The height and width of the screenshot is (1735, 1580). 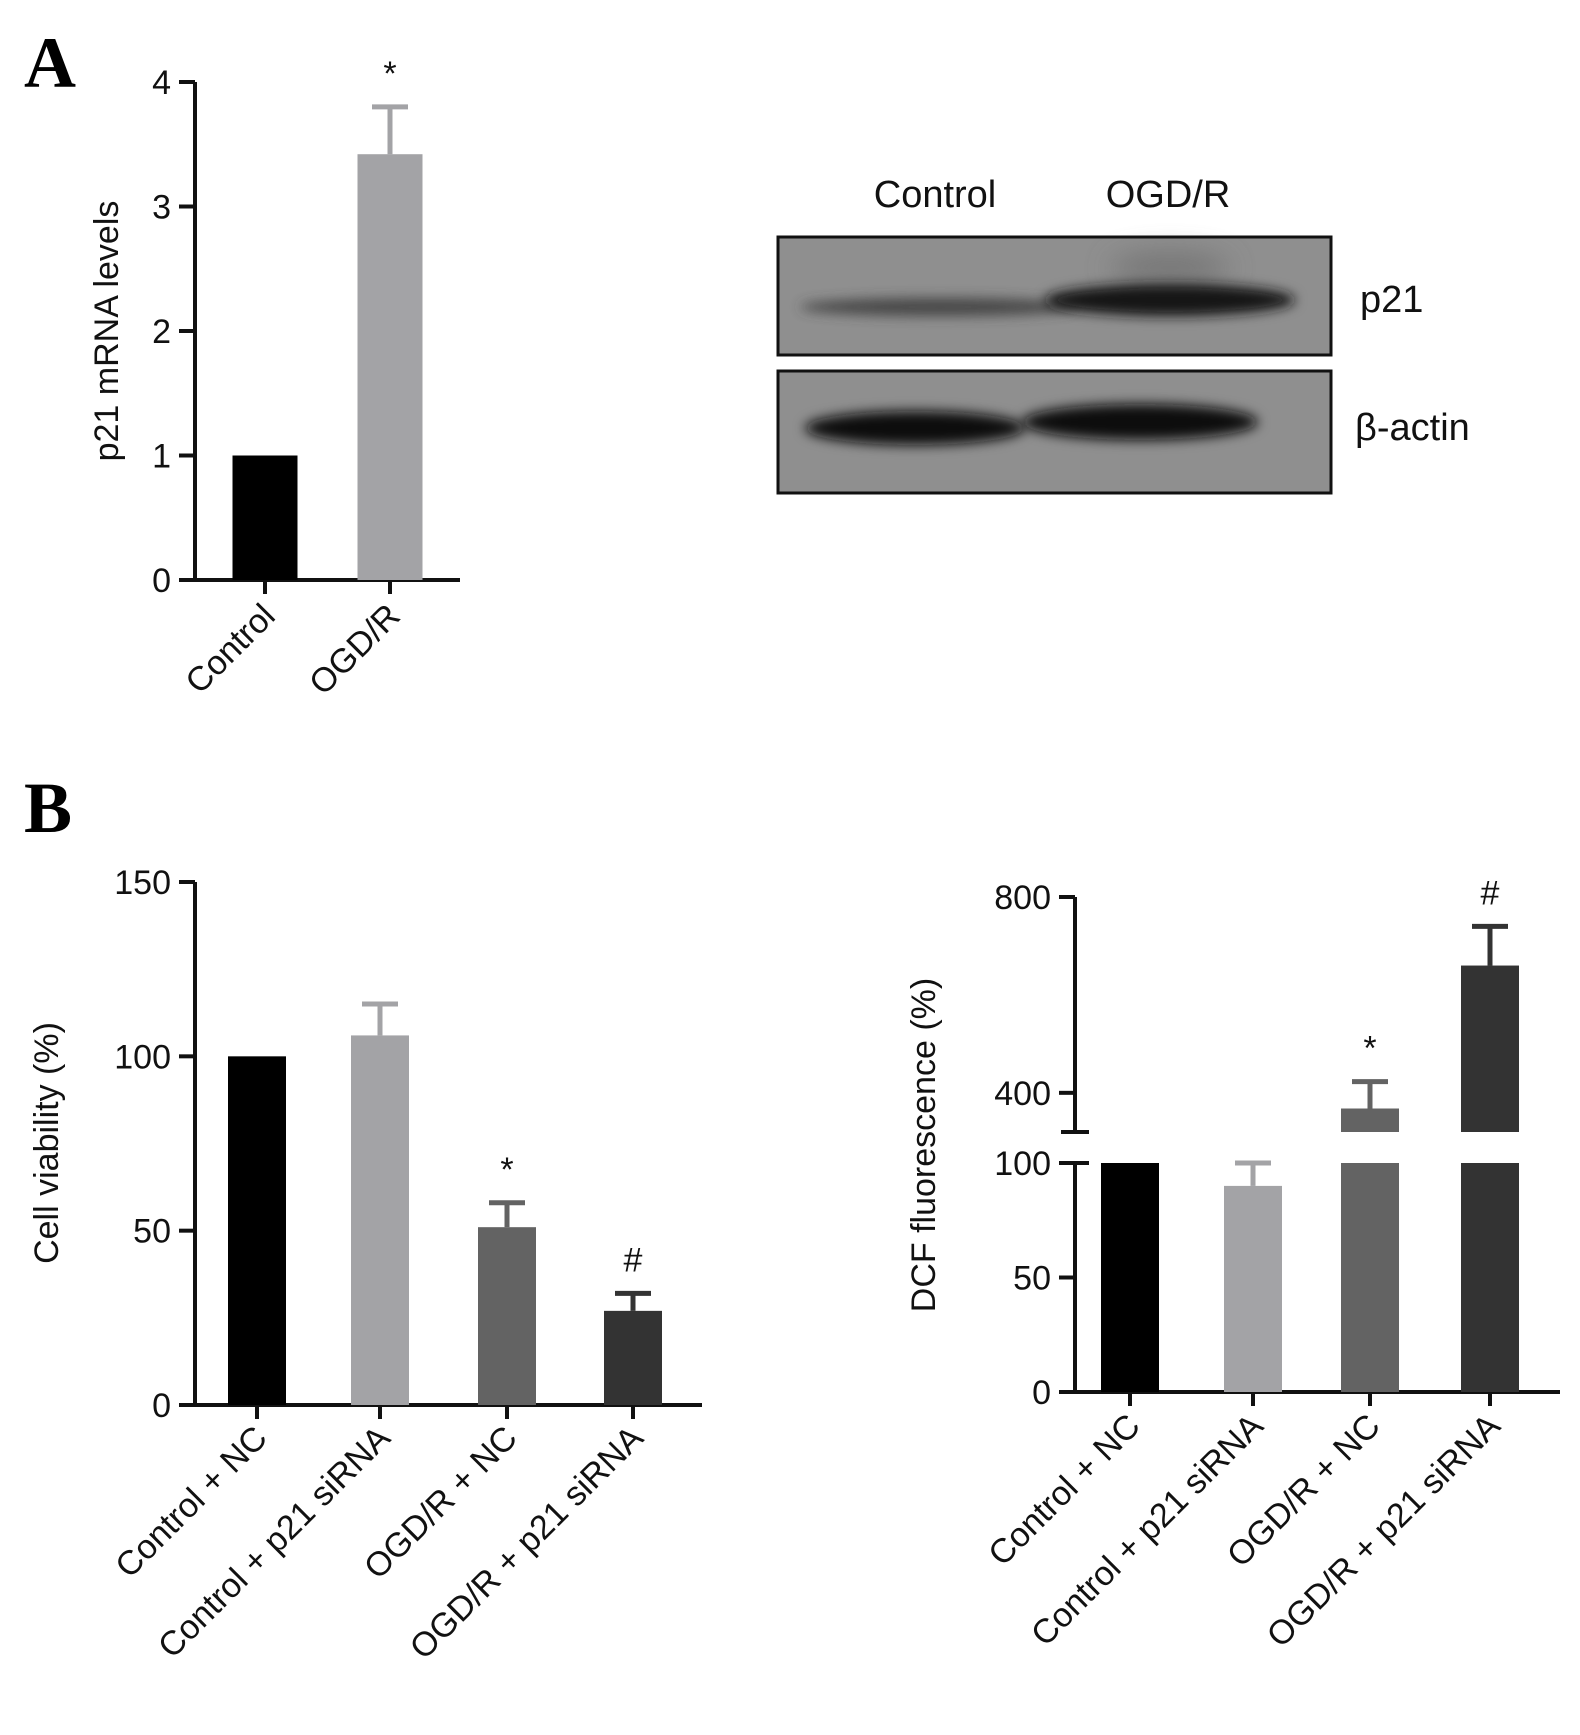 What do you see at coordinates (924, 1145) in the screenshot?
I see `y-axis-label: DCF fluorescence (%)` at bounding box center [924, 1145].